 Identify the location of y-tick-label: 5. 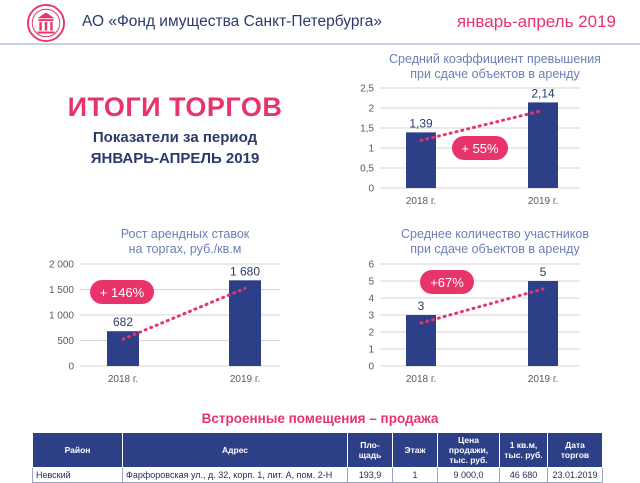
(371, 282).